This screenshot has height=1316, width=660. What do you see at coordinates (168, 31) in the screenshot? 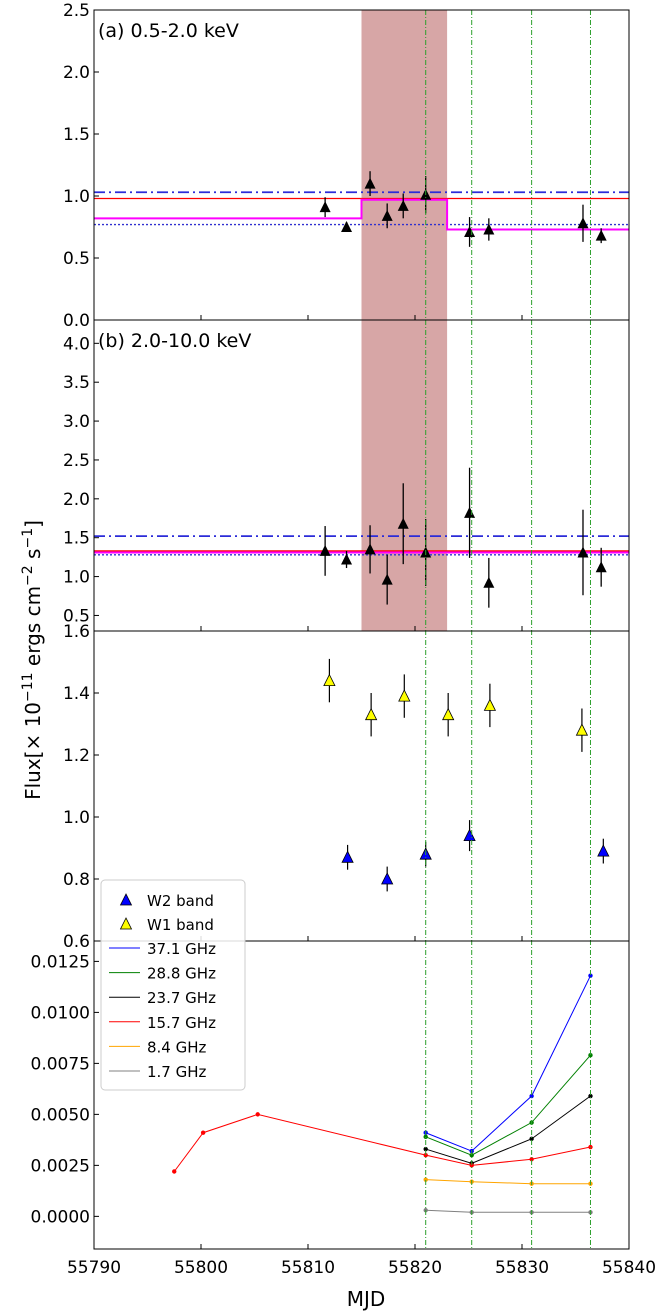
I see `panel-label: (a) 0.5-2.0 keV` at bounding box center [168, 31].